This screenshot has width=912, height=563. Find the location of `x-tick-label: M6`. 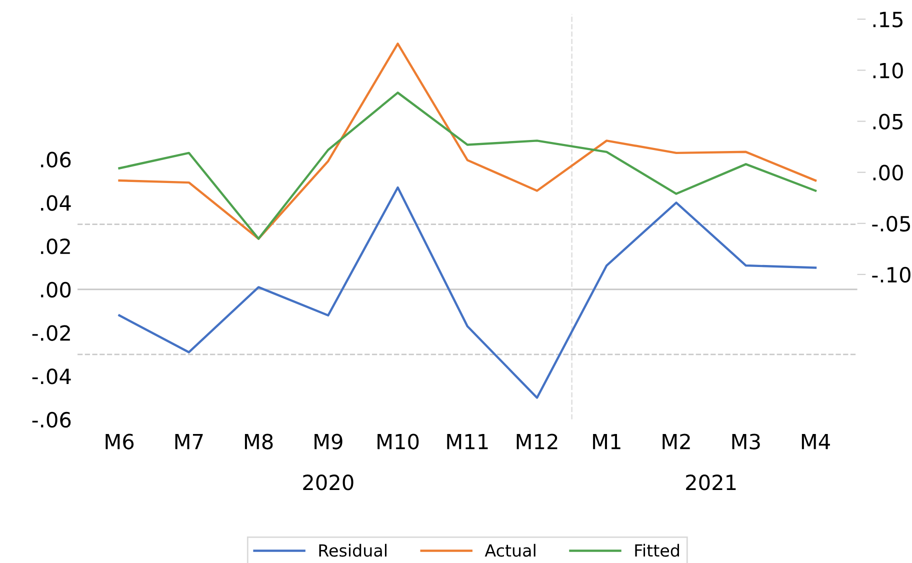

x-tick-label: M6 is located at coordinates (120, 442).